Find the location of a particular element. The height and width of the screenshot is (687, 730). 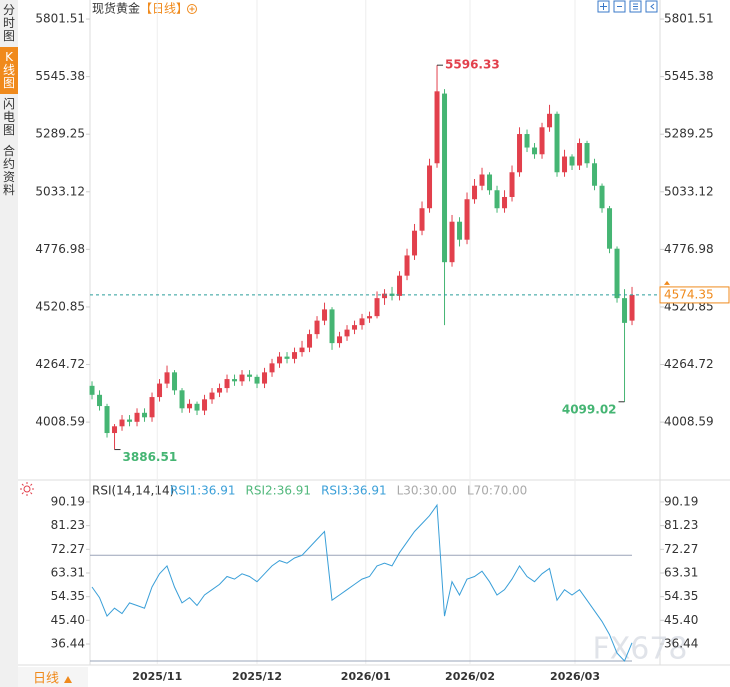

y-tick-label-right: 5289.25 is located at coordinates (689, 134).